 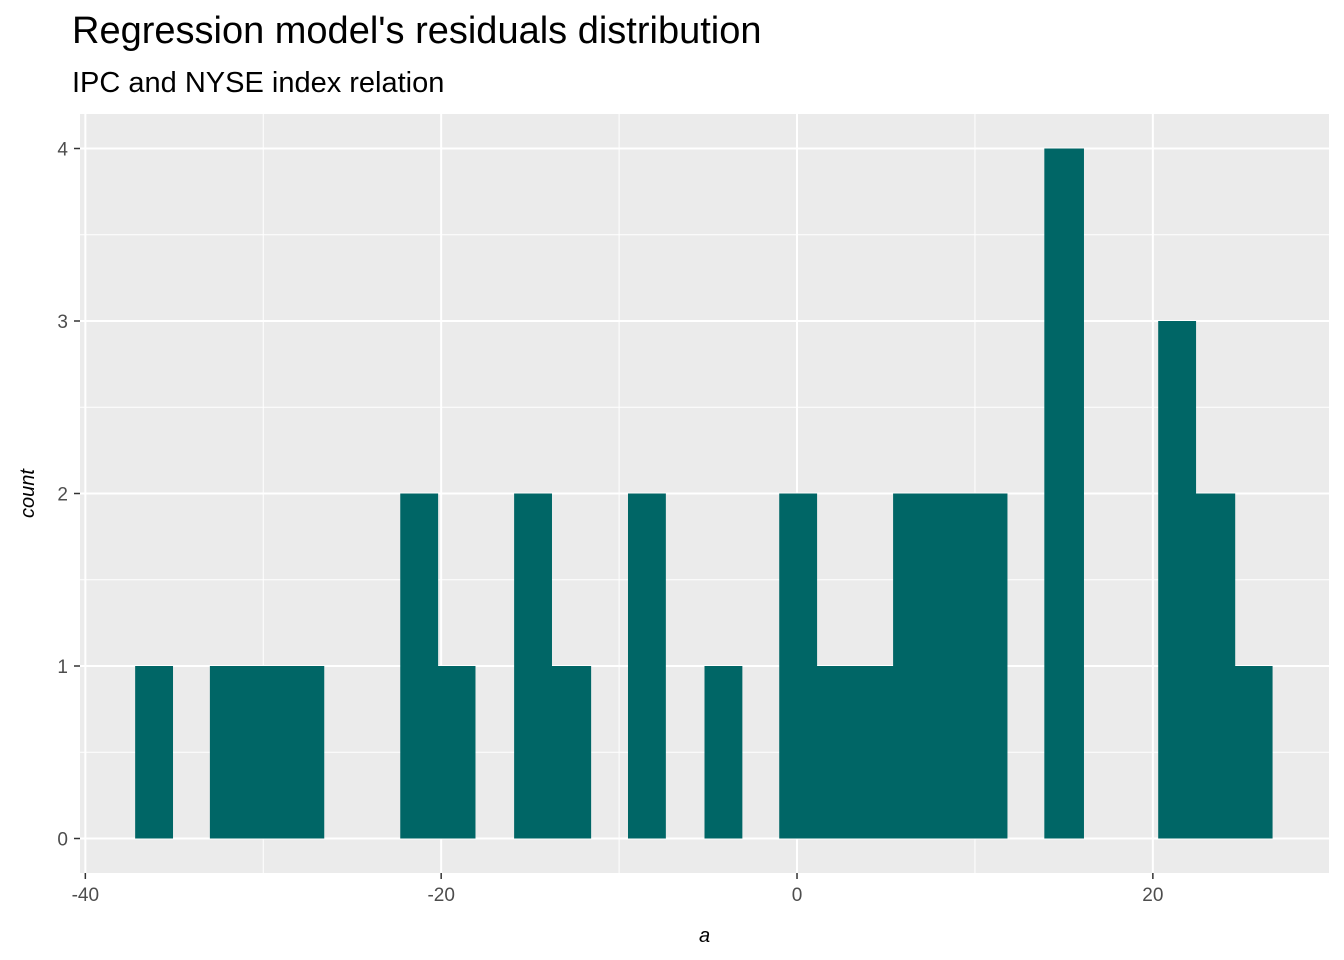 I want to click on y-tick-label: 1, so click(x=62, y=667).